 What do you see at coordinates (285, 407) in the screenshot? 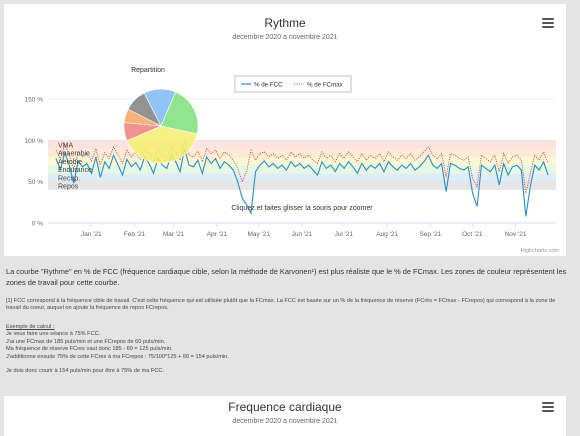
I see `chart2-title: Frequence cardiaque` at bounding box center [285, 407].